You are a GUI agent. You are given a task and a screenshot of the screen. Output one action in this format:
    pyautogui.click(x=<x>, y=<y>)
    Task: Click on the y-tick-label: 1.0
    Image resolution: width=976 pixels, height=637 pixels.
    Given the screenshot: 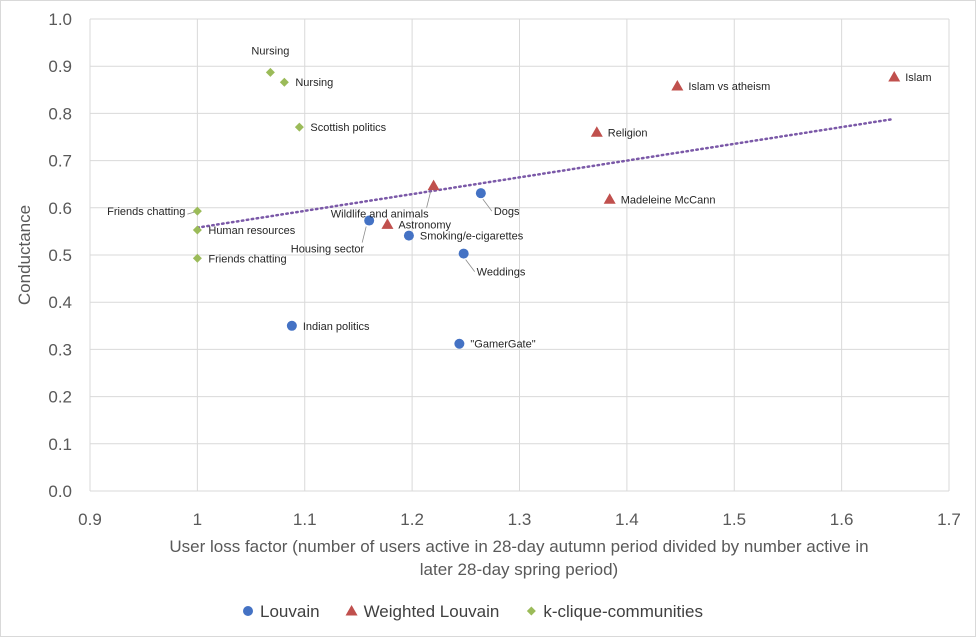 What is the action you would take?
    pyautogui.click(x=60, y=19)
    